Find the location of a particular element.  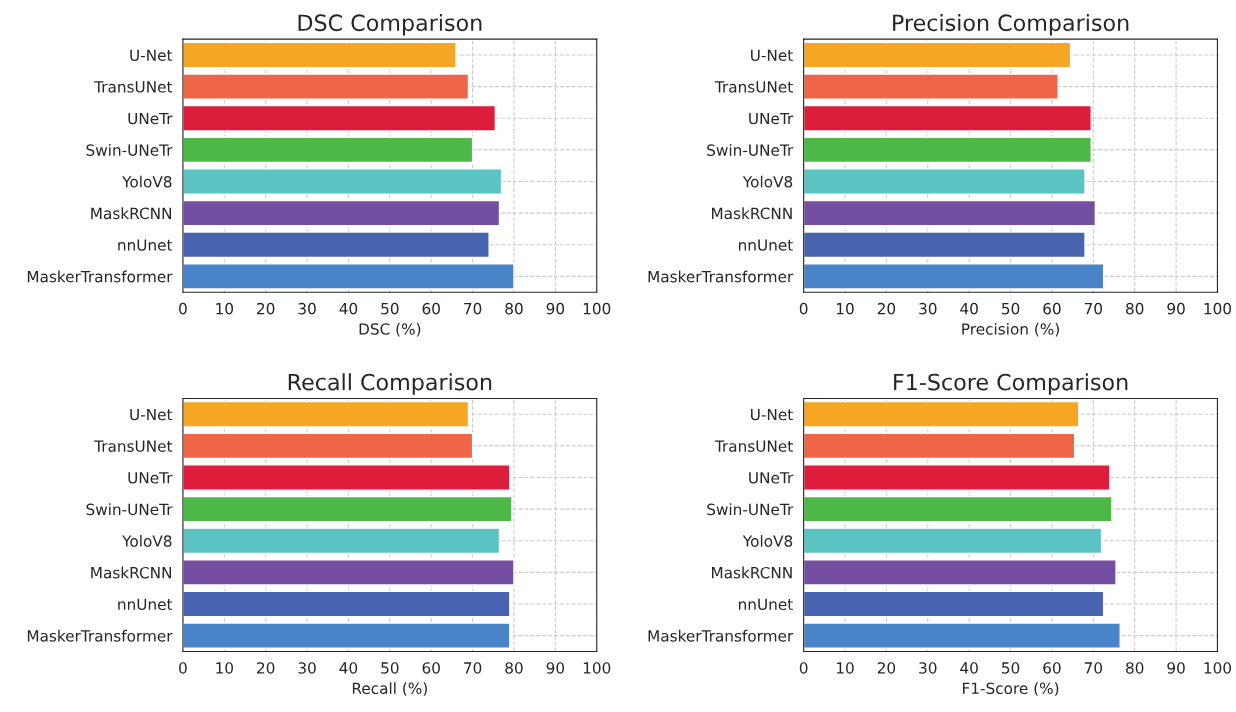

chart-title: Precision Comparison is located at coordinates (1011, 24).